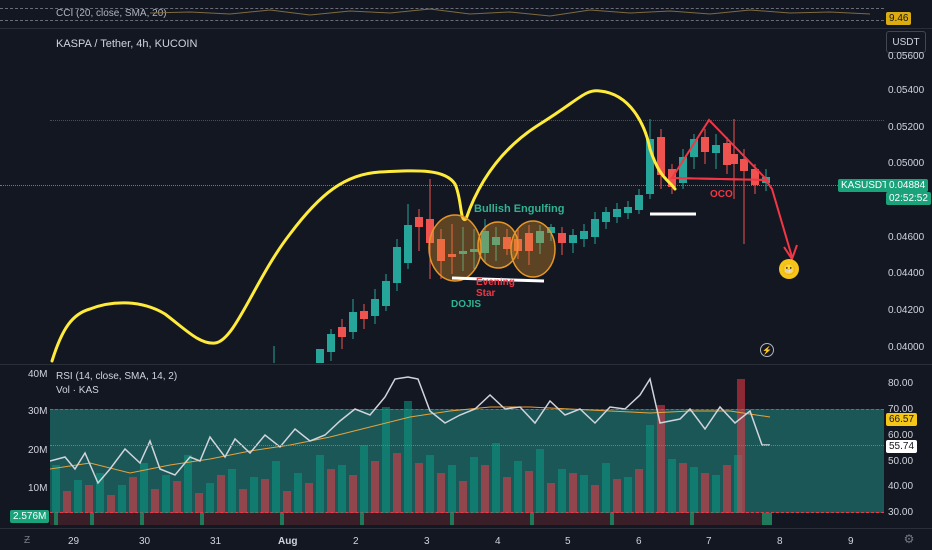 The image size is (932, 550). What do you see at coordinates (906, 127) in the screenshot?
I see `price-tick: 0.05200` at bounding box center [906, 127].